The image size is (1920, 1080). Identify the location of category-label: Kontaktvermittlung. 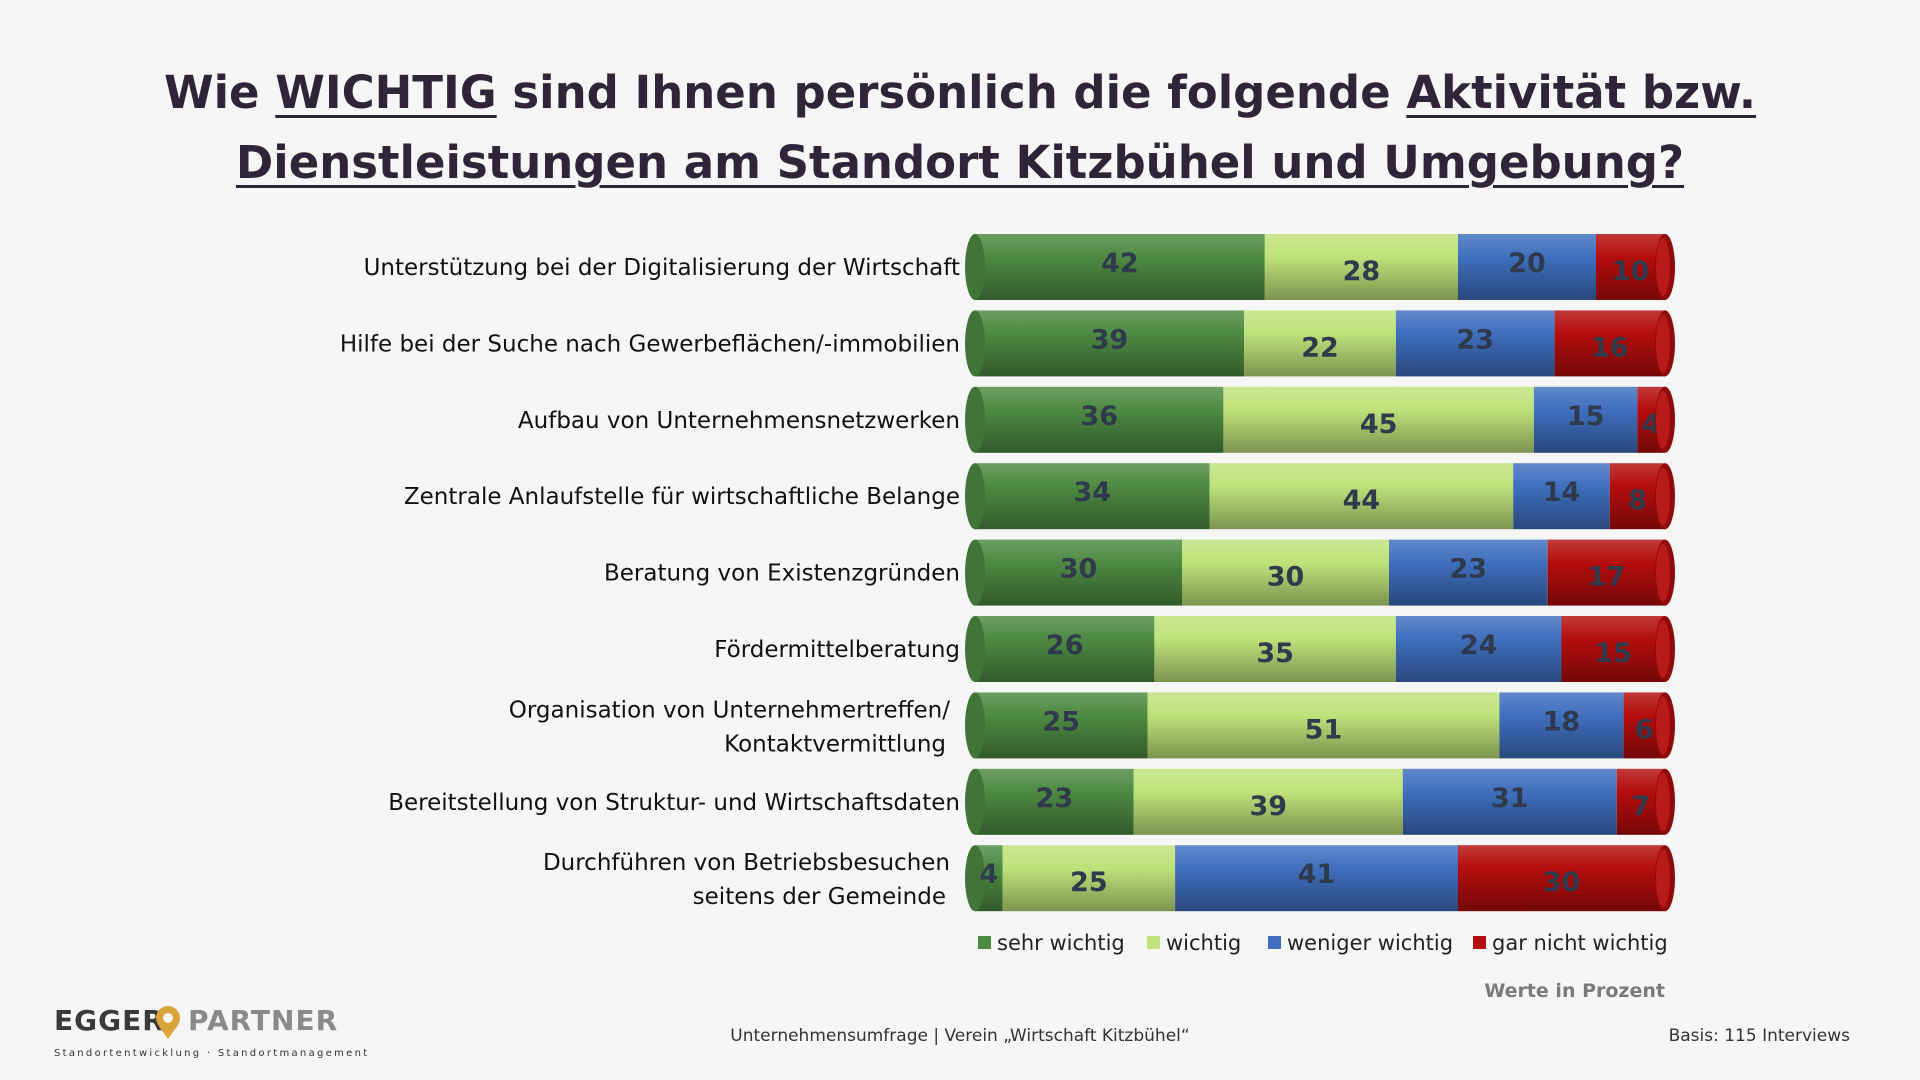
(835, 744).